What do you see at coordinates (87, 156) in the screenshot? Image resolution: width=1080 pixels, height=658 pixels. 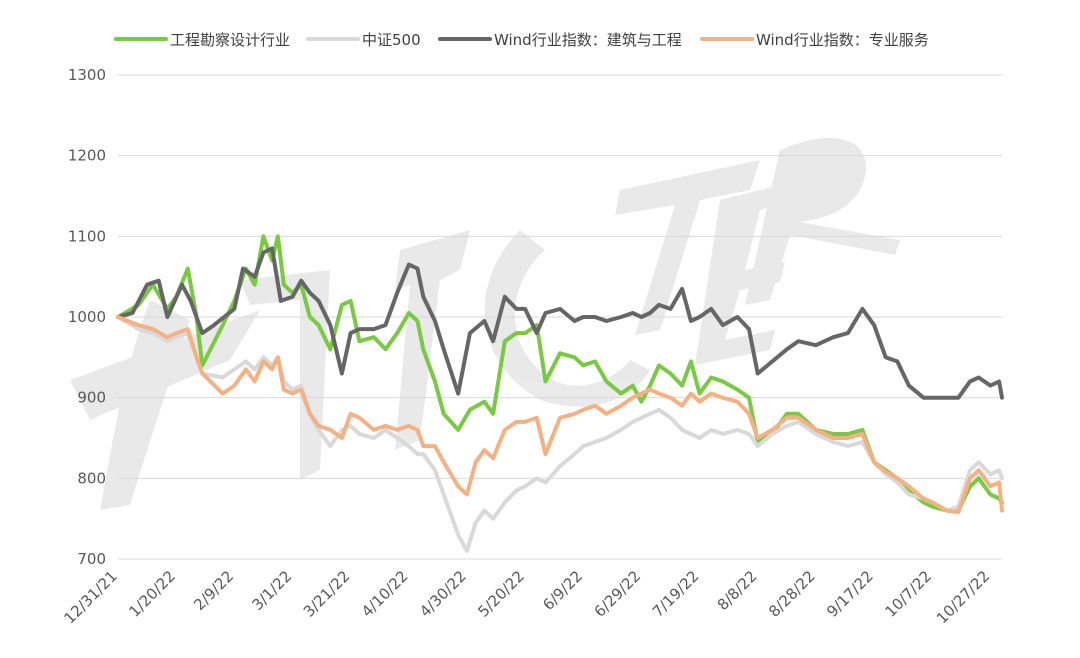 I see `y-tick-label: 1200` at bounding box center [87, 156].